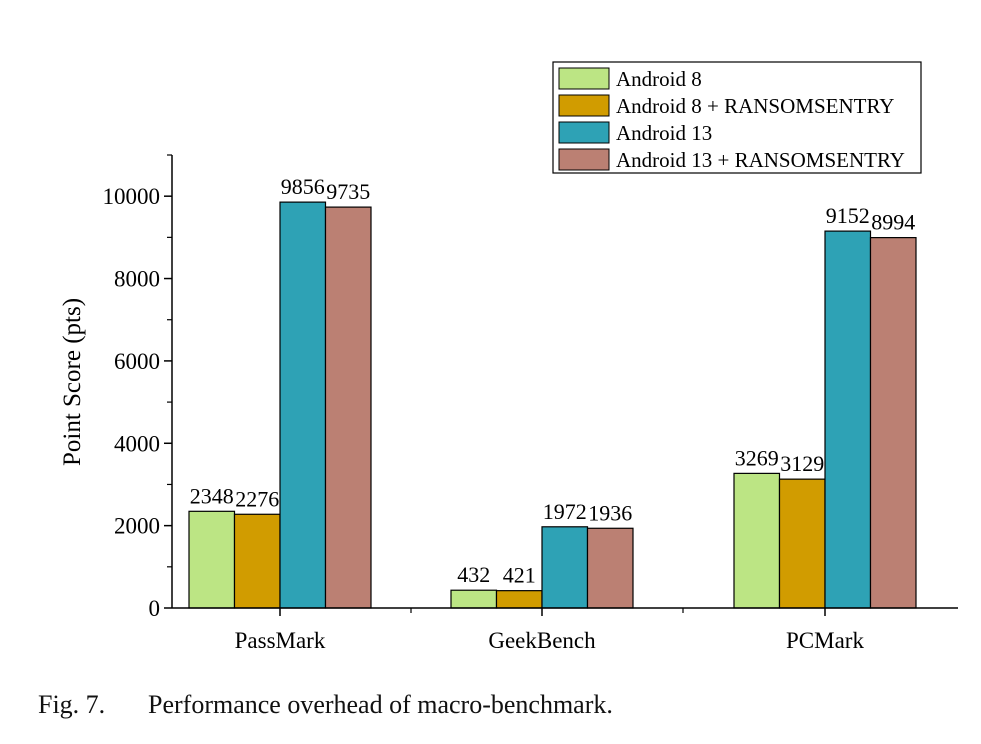 The height and width of the screenshot is (744, 981). Describe the element at coordinates (72, 382) in the screenshot. I see `y-axis-label: Point Score (pts)` at that location.